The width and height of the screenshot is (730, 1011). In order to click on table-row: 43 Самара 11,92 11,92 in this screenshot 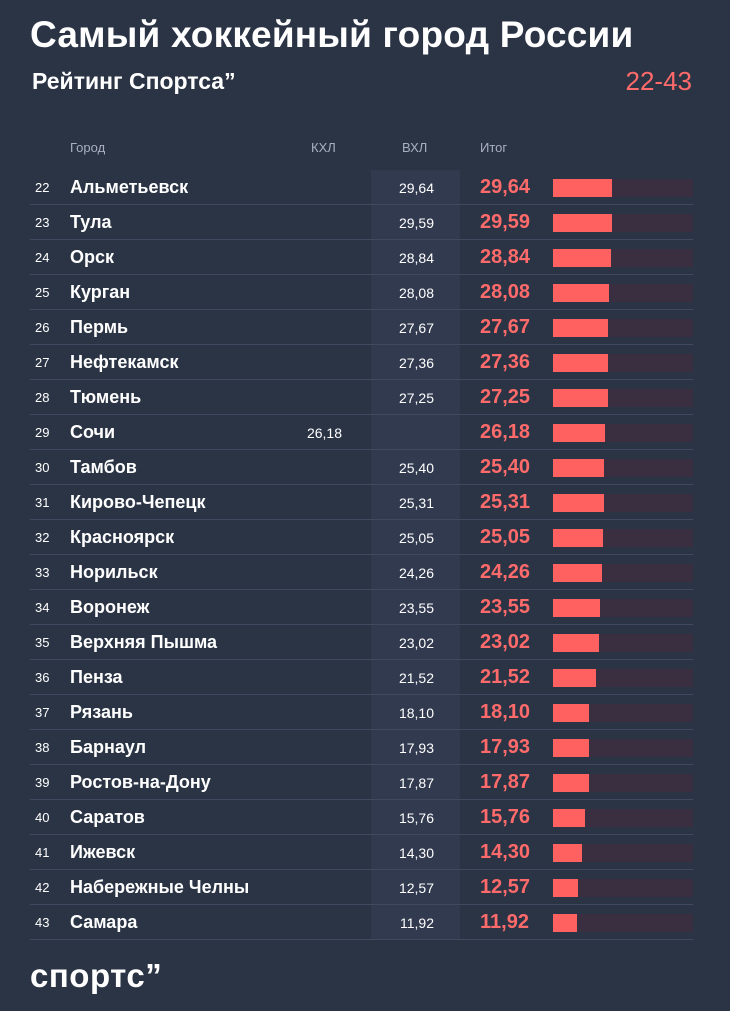, I will do `click(365, 922)`.